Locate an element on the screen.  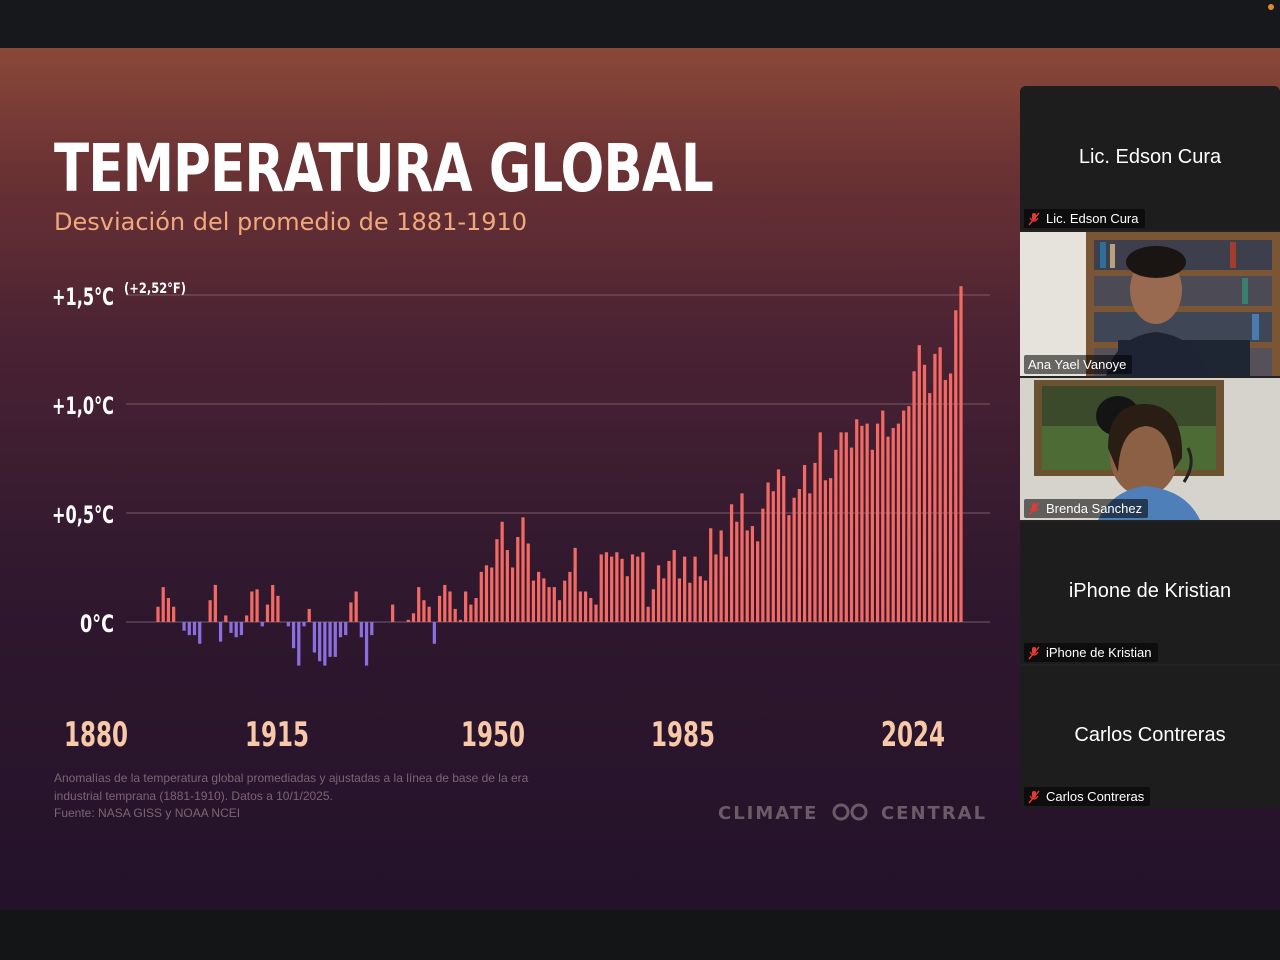
participant-label: Lic. Edson Cura is located at coordinates (1084, 218).